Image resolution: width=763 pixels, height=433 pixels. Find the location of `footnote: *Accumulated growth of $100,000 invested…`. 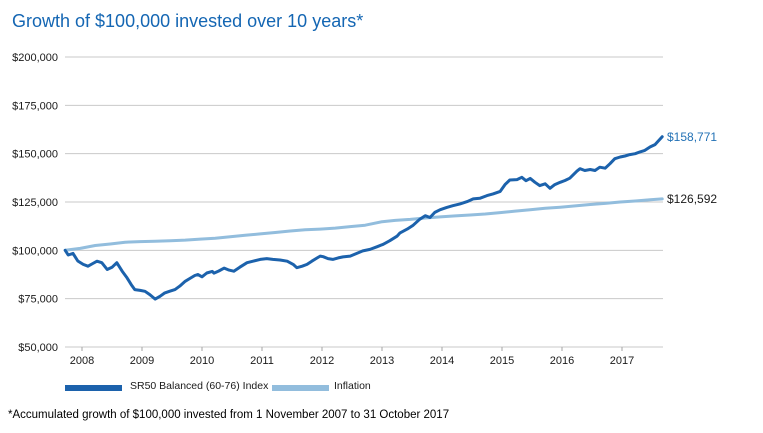

footnote: *Accumulated growth of $100,000 invested… is located at coordinates (229, 415).